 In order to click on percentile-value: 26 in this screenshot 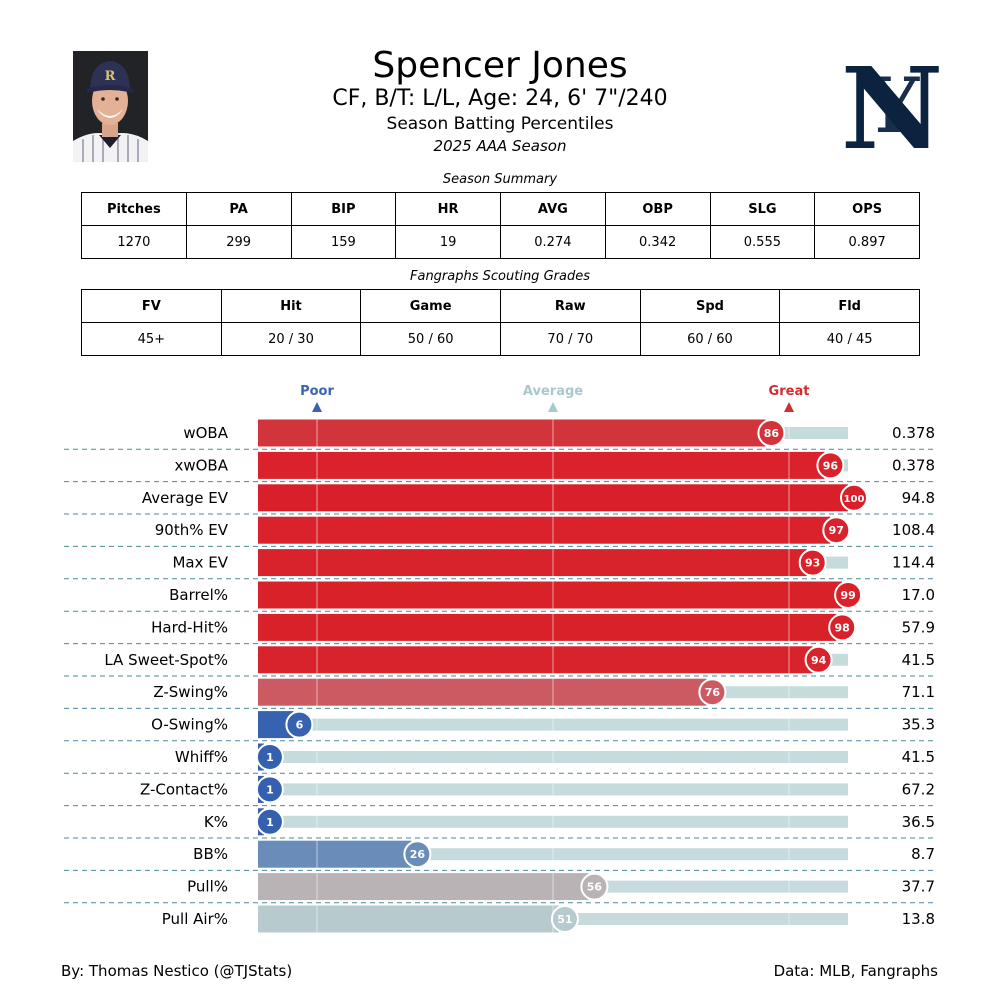, I will do `click(418, 854)`.